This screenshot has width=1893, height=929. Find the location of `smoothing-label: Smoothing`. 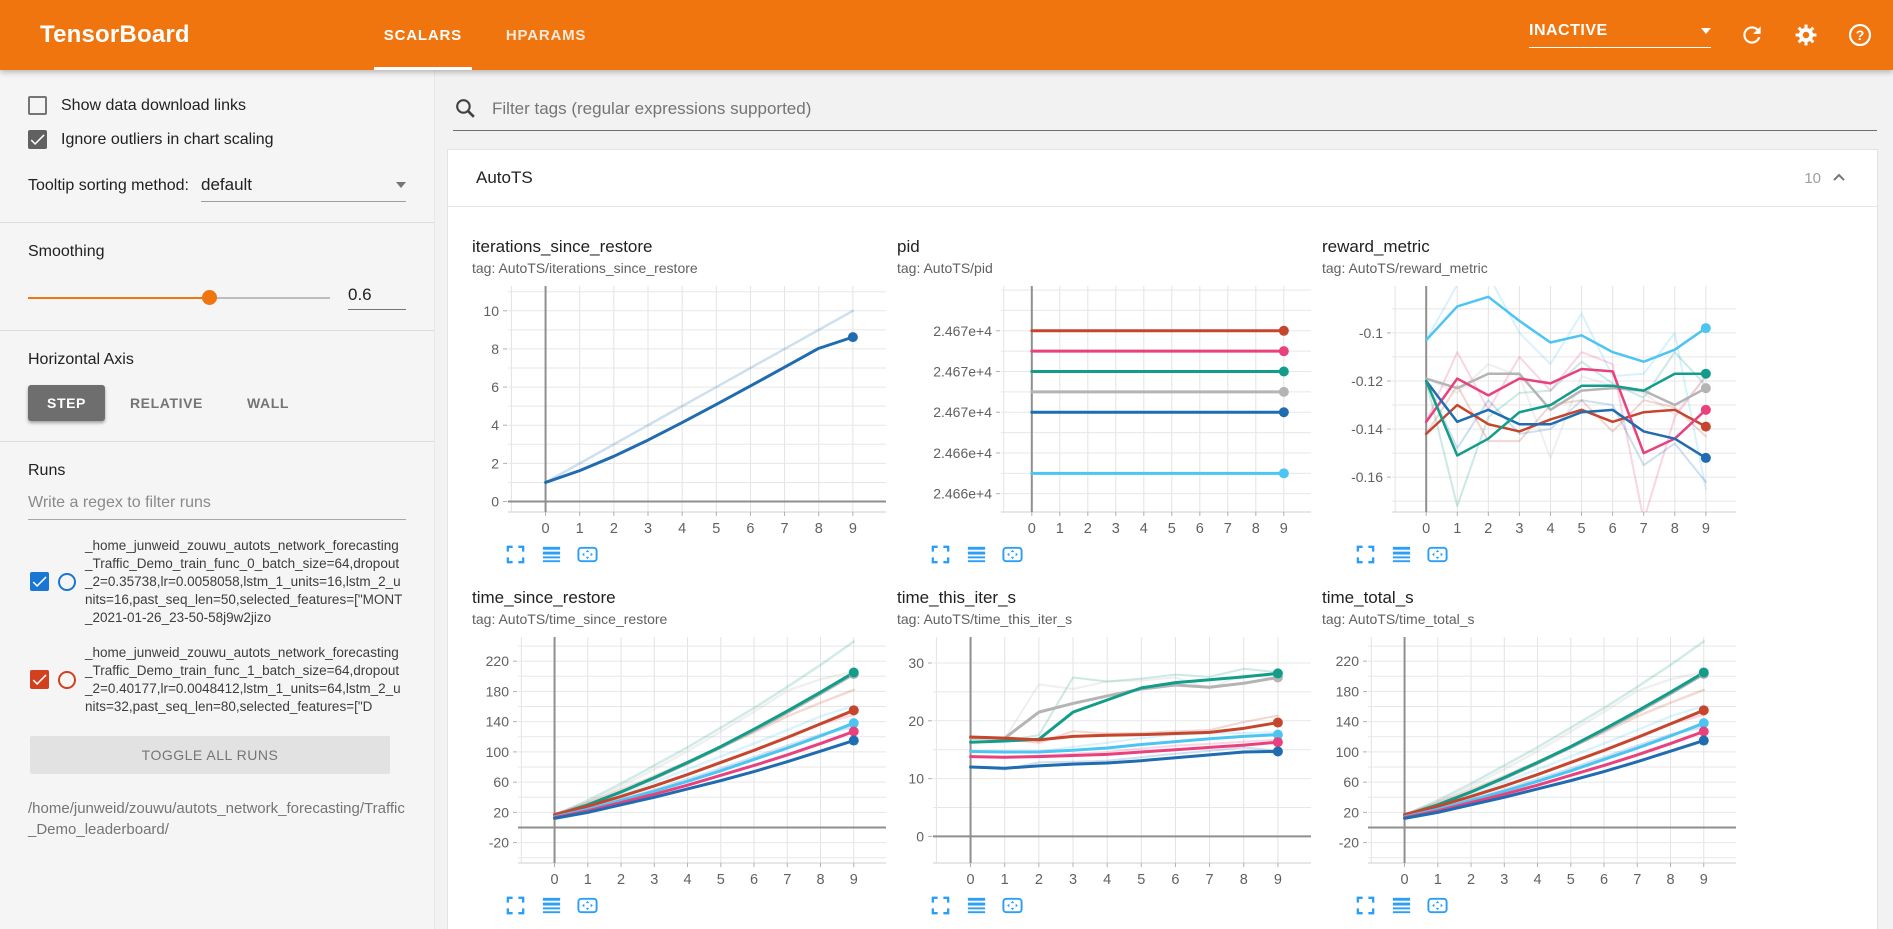

smoothing-label: Smoothing is located at coordinates (66, 251).